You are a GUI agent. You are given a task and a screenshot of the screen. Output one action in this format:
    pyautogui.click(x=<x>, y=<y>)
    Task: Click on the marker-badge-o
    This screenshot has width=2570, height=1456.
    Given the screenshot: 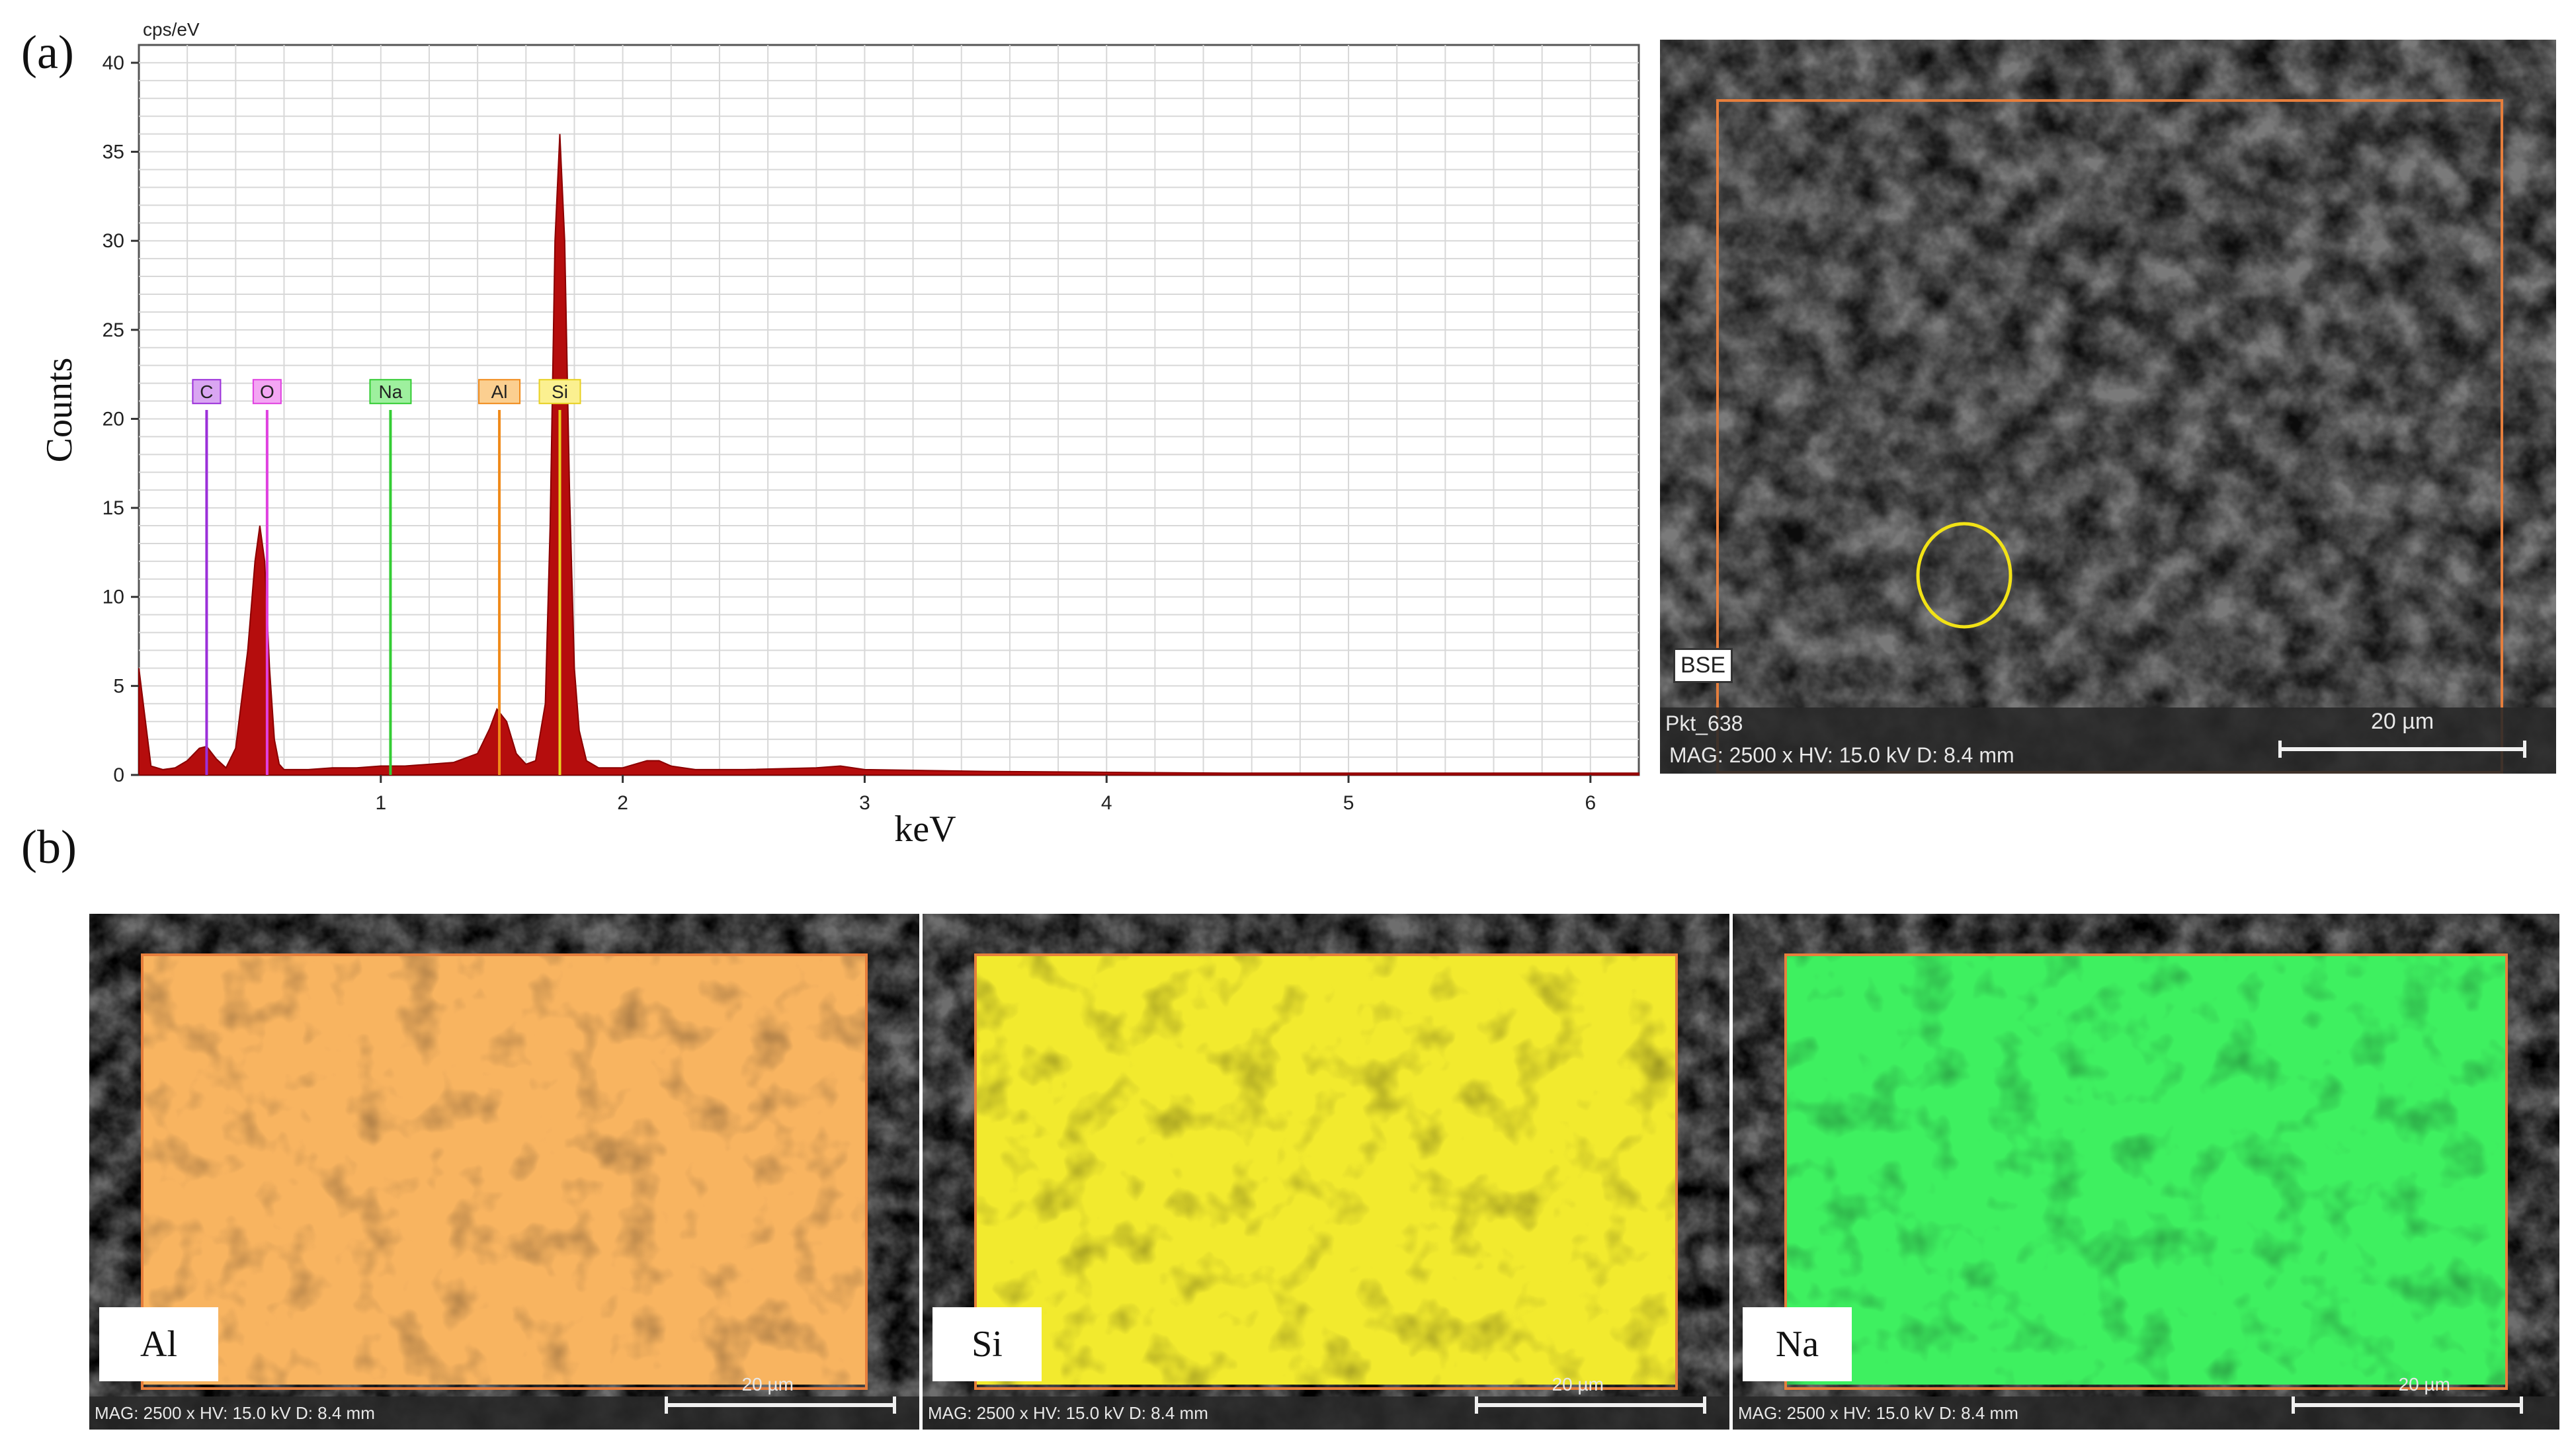 What is the action you would take?
    pyautogui.click(x=267, y=392)
    